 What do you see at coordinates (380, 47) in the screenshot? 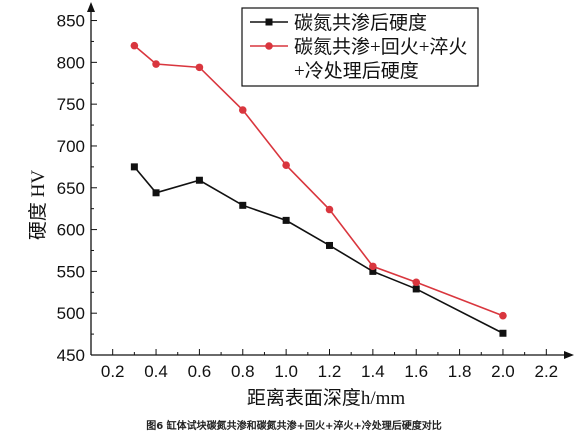
I see `legend-label: 碳氮共渗+回火+淬火` at bounding box center [380, 47].